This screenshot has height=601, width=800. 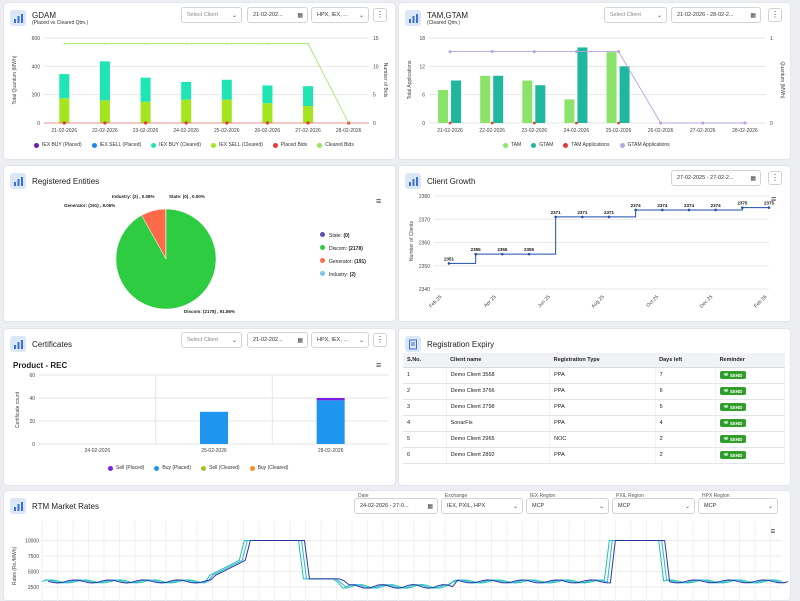 I want to click on tam-date-picker: 21-02-2026 - 28-02-2...▦, so click(x=716, y=15).